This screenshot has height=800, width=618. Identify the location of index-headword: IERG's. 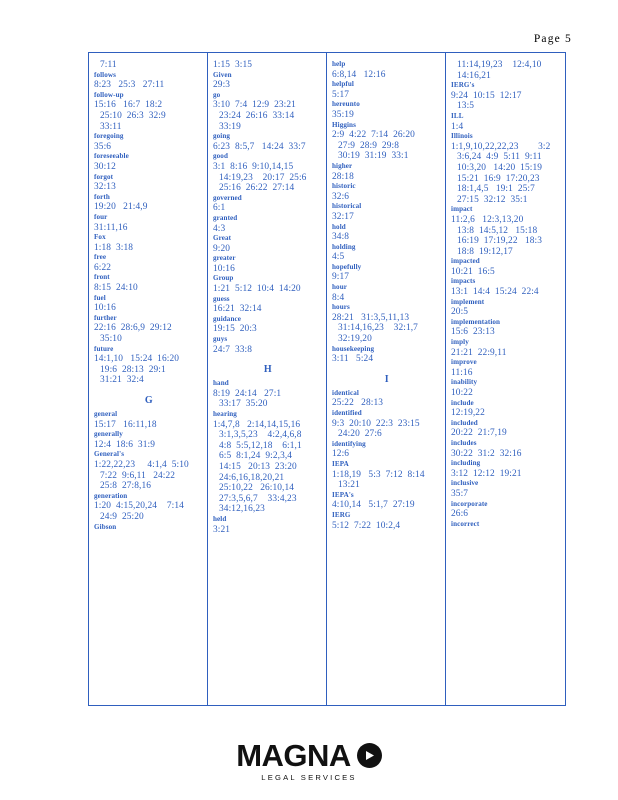
(463, 85).